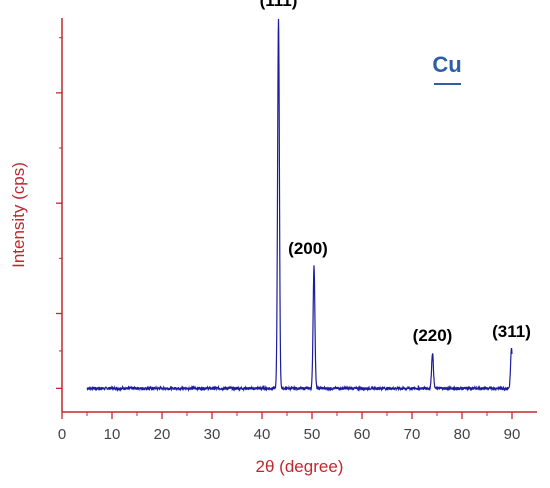  I want to click on x-tick-label: 50, so click(312, 434).